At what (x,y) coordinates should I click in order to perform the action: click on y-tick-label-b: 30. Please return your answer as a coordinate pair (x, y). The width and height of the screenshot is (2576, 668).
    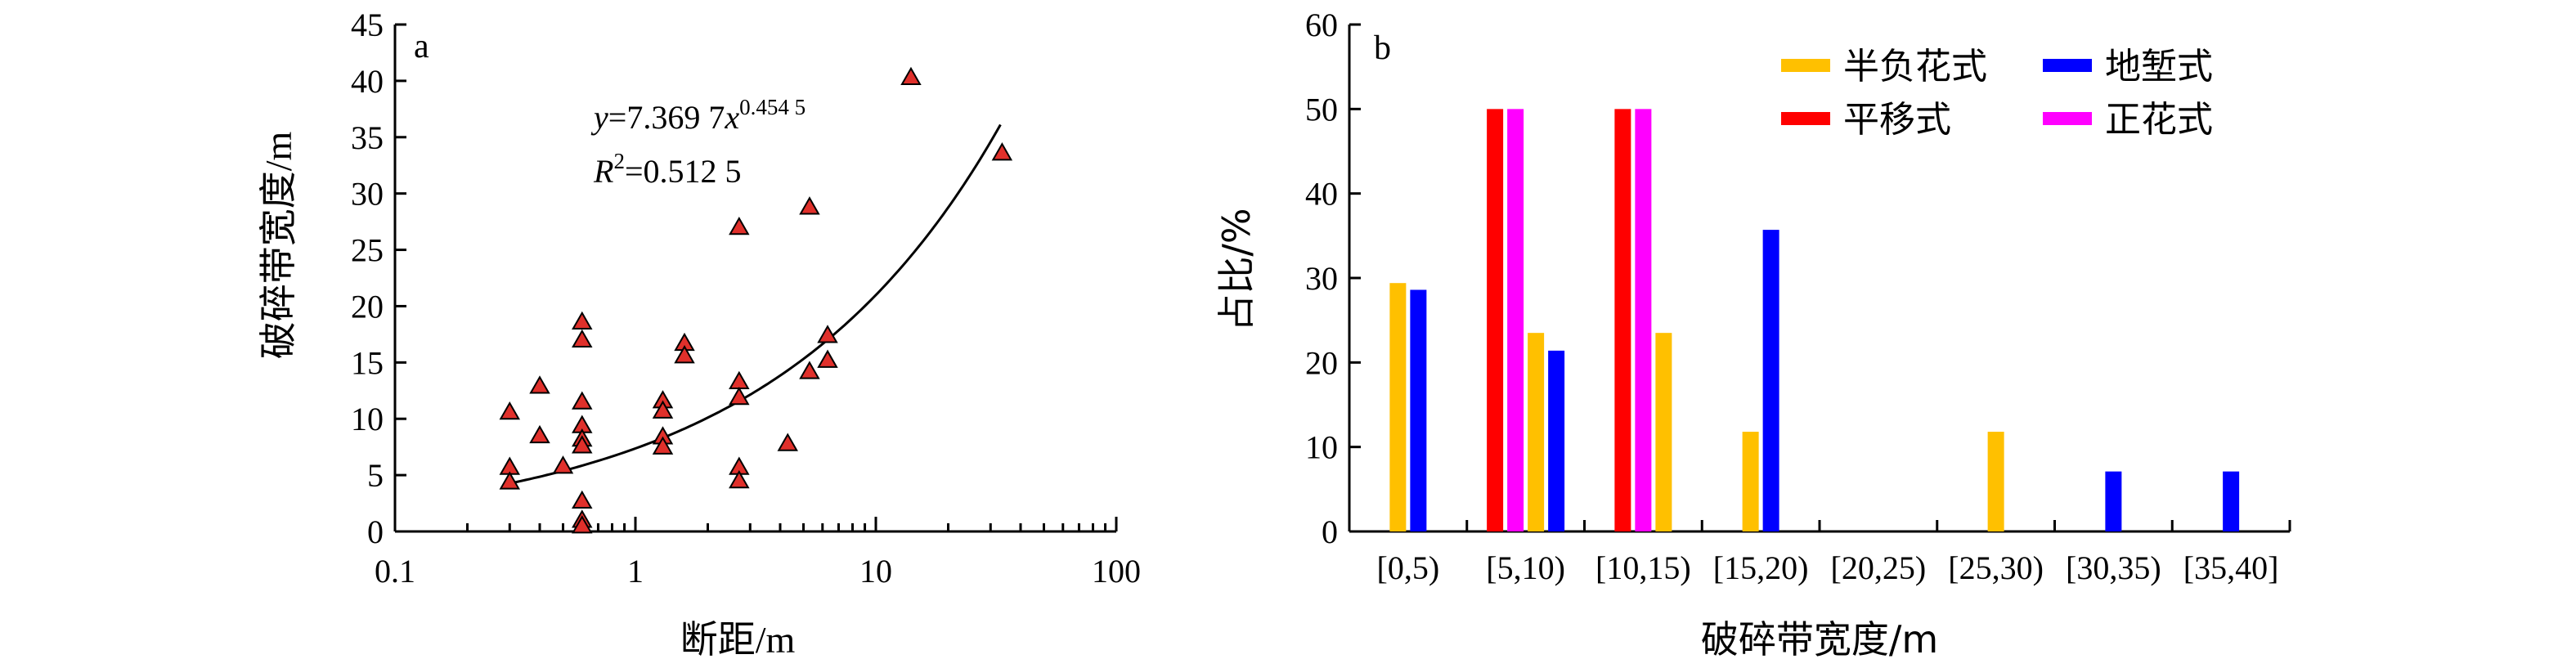
    Looking at the image, I should click on (1321, 278).